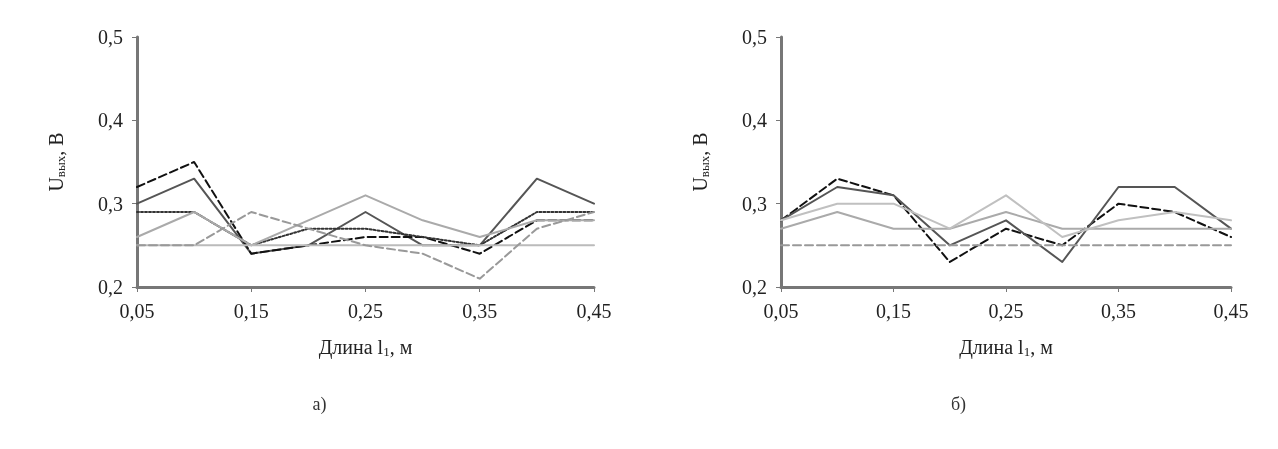 The image size is (1278, 449). Describe the element at coordinates (319, 404) in the screenshot. I see `text: а)` at that location.